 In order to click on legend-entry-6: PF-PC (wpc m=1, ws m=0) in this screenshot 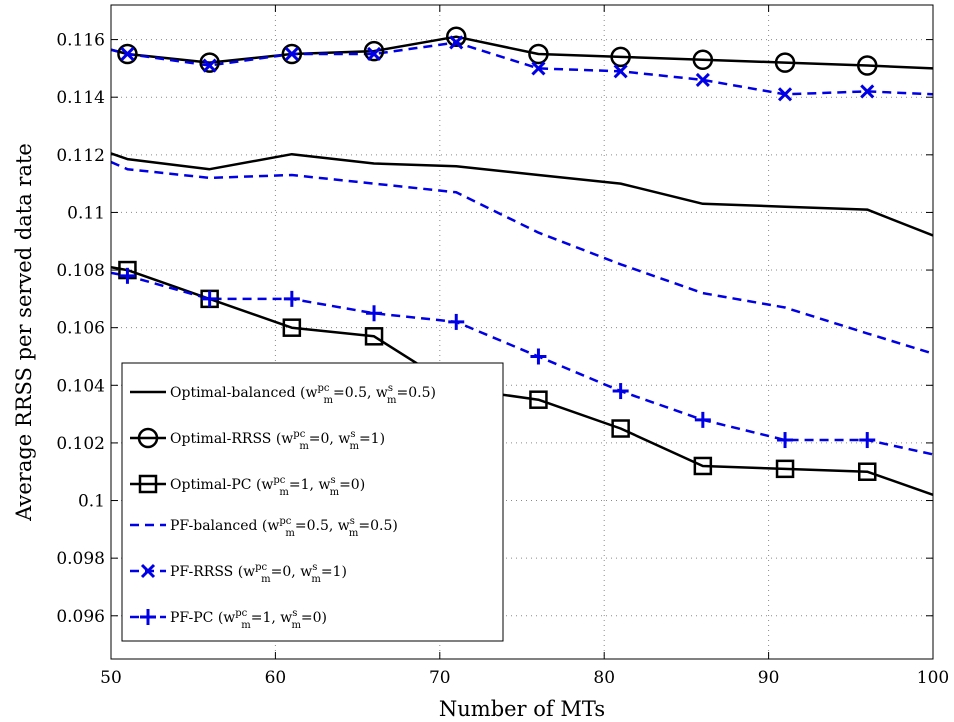, I will do `click(248, 619)`.